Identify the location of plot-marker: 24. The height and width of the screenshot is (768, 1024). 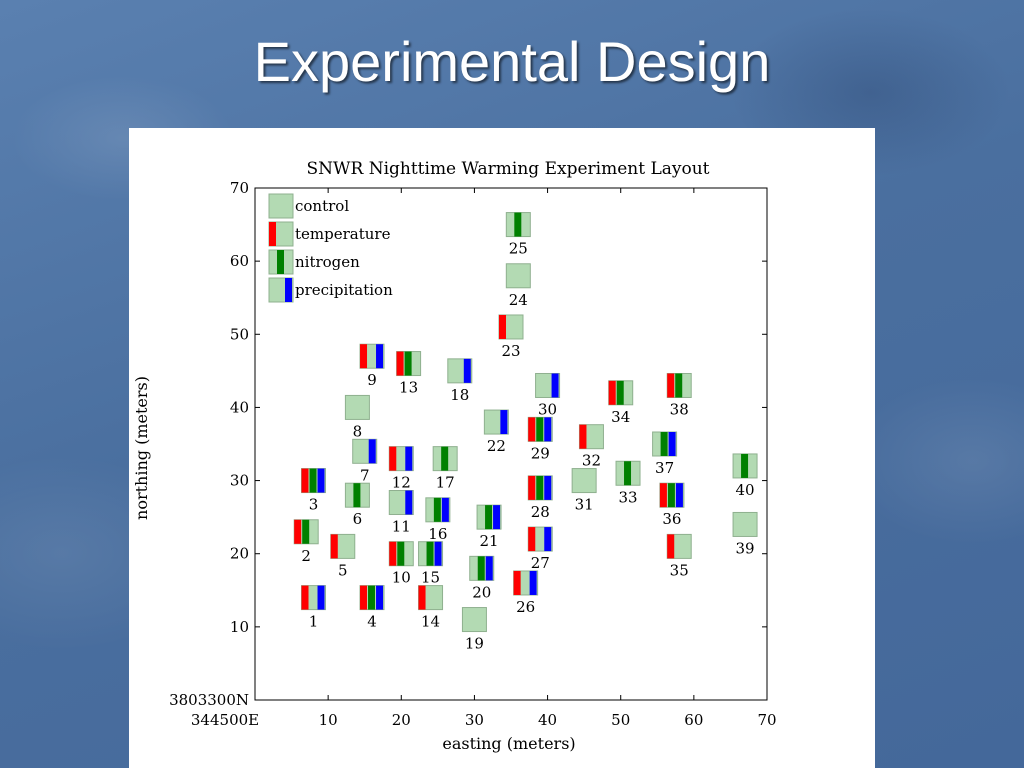
(518, 286).